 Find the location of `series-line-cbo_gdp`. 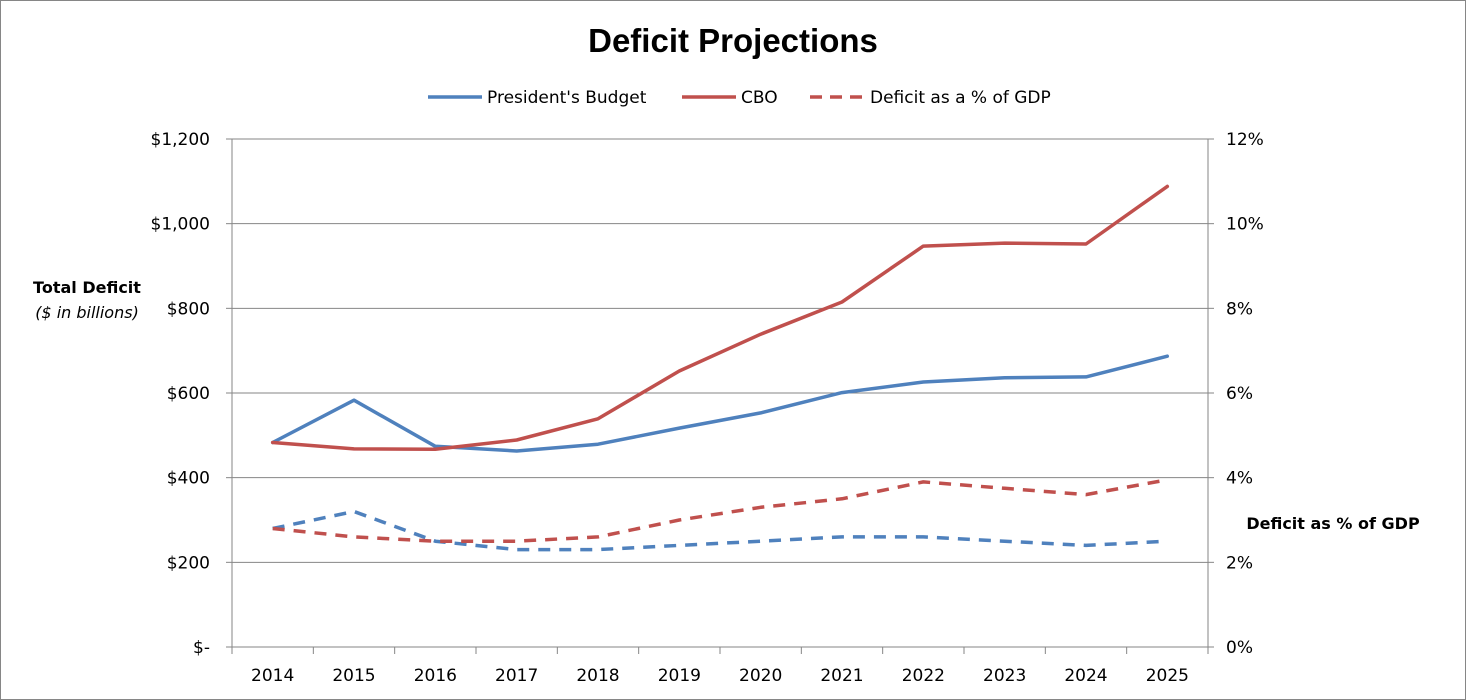

series-line-cbo_gdp is located at coordinates (720, 510).